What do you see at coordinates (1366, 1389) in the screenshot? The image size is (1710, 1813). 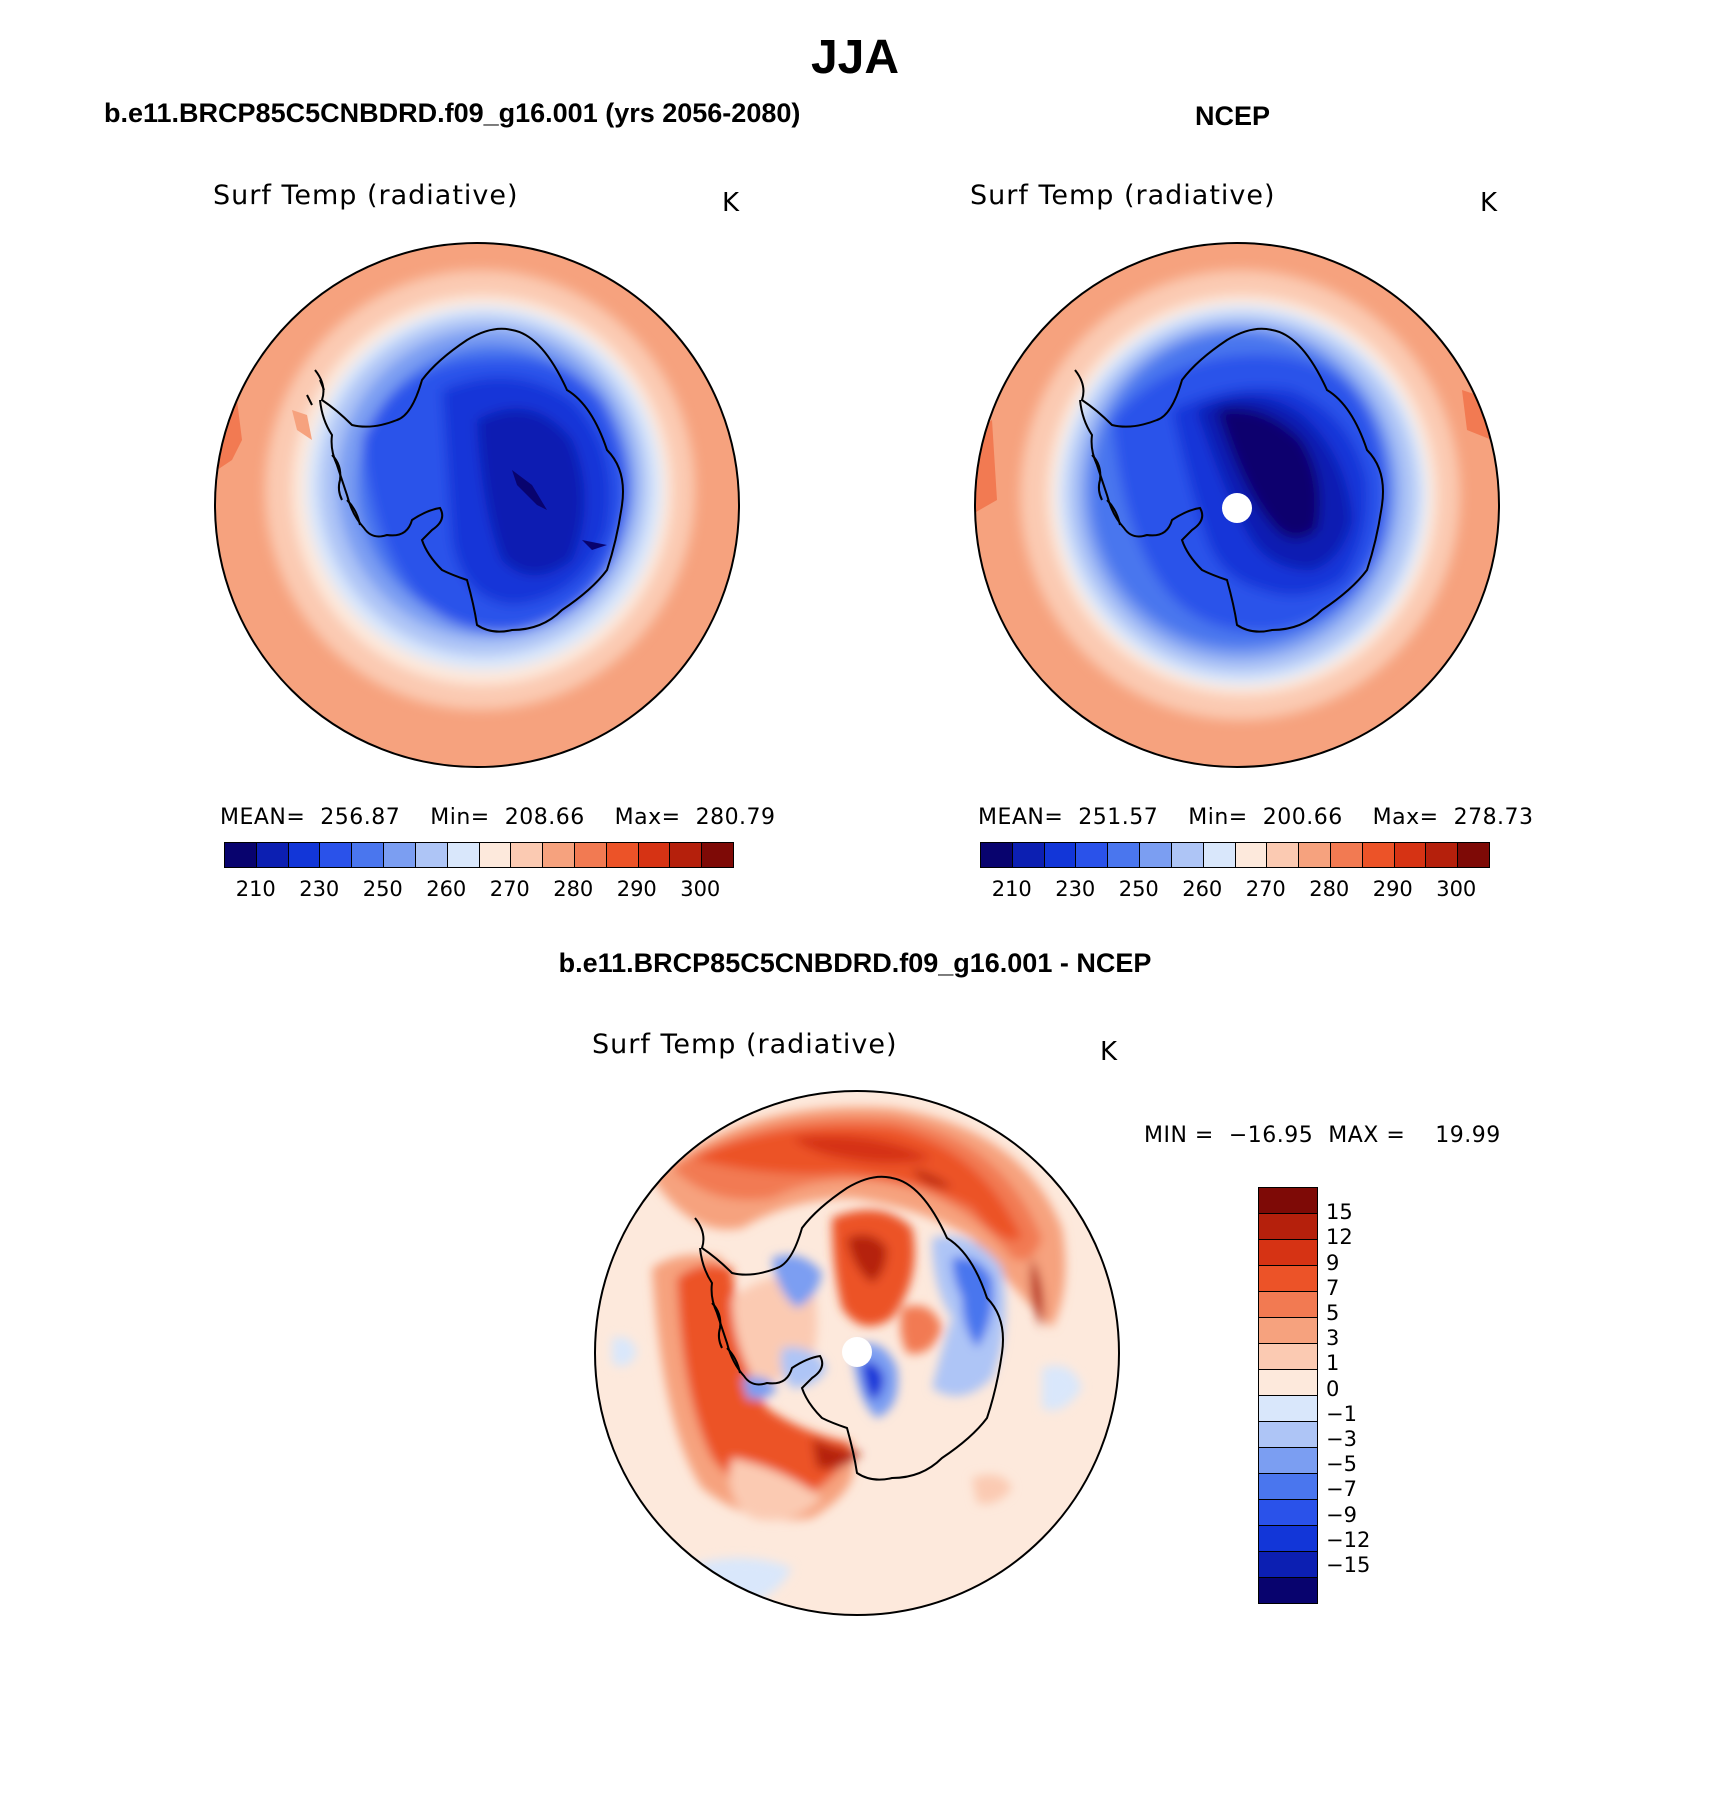 I see `panel3-colorbar-labels: 15 12 9 7 5 3 1 0 −1 −3 −5 −7 −9 −12 −15` at bounding box center [1366, 1389].